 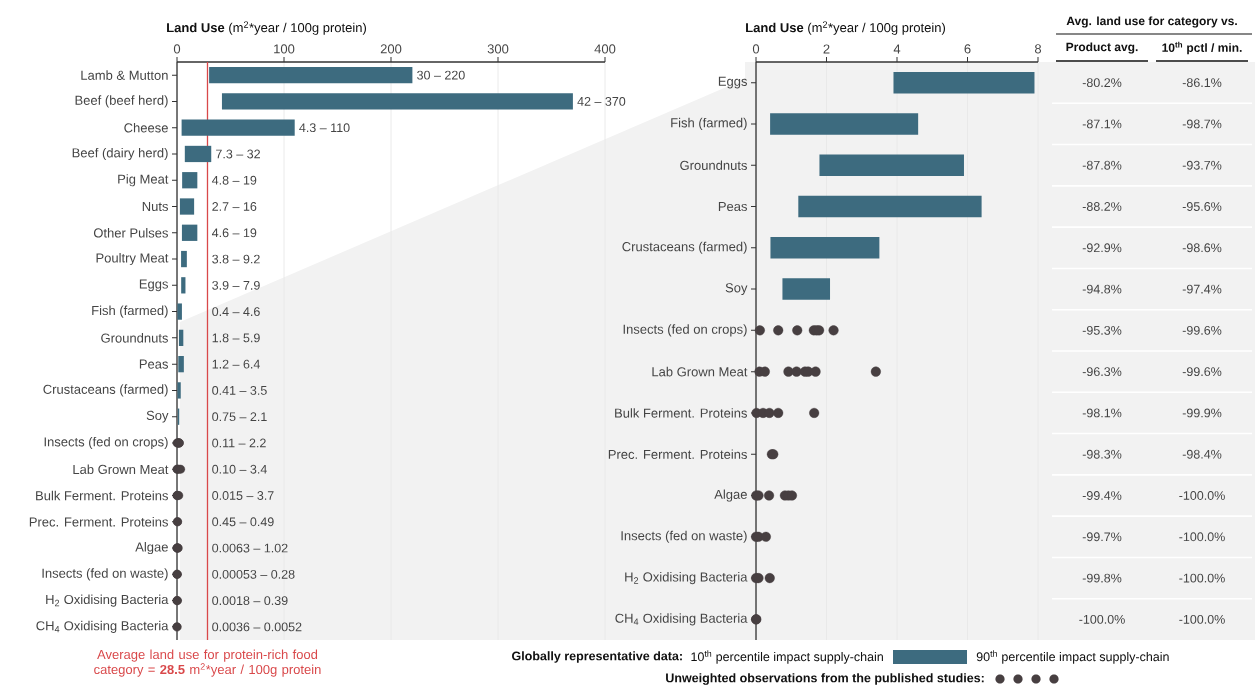 What do you see at coordinates (236, 312) in the screenshot?
I see `annotation: 0.4 – 4.6` at bounding box center [236, 312].